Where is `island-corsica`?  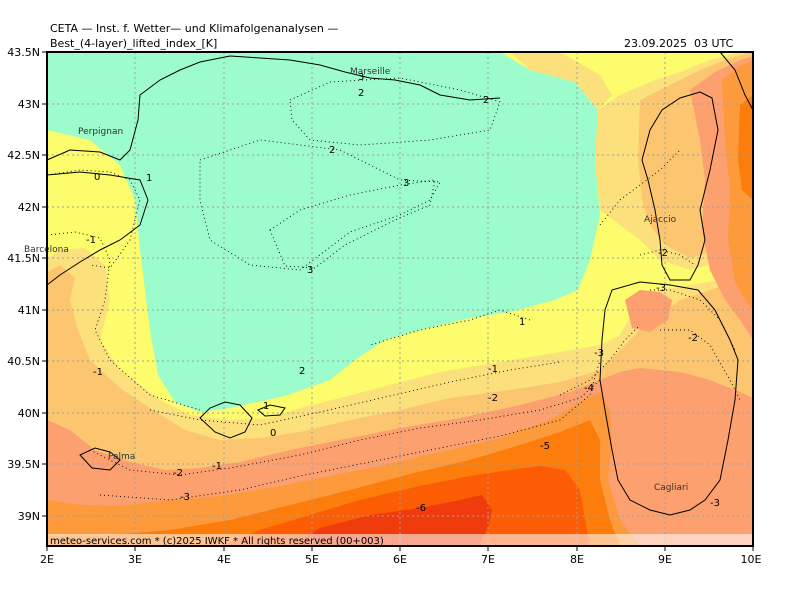
island-corsica is located at coordinates (680, 186).